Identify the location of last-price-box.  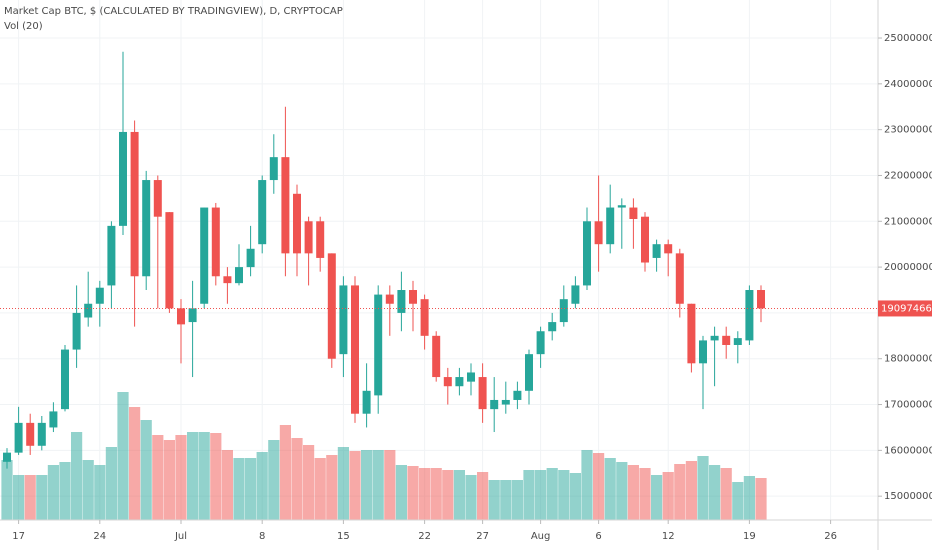
(905, 308).